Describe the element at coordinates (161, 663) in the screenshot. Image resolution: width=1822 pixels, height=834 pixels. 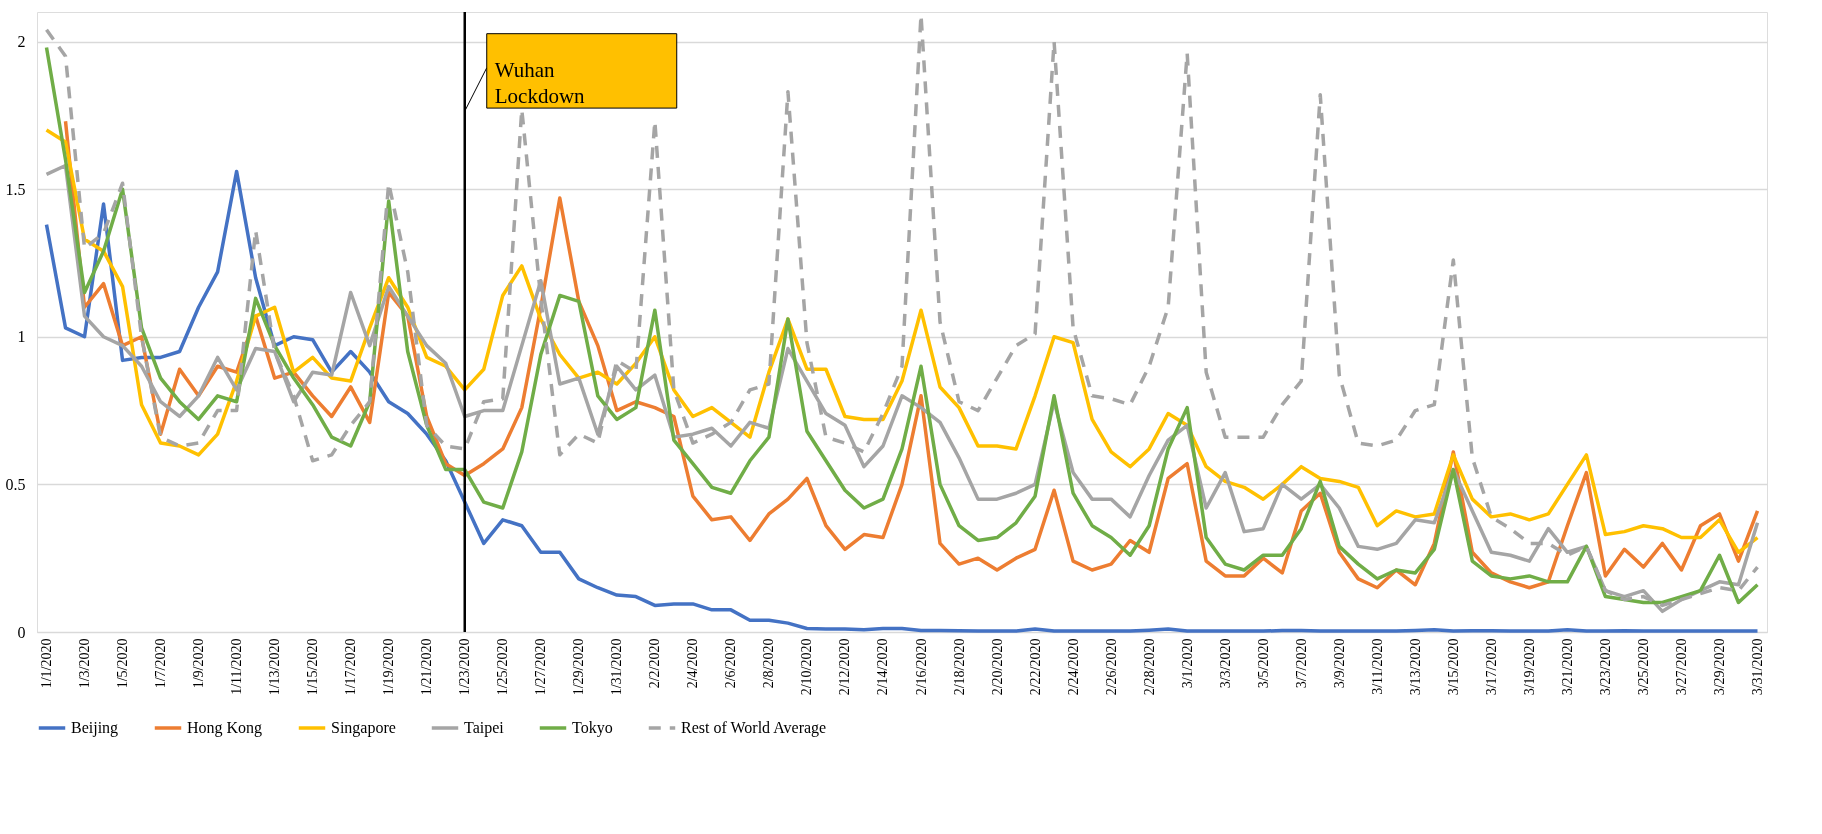
I see `x-tick-label: 1/7/2020` at that location.